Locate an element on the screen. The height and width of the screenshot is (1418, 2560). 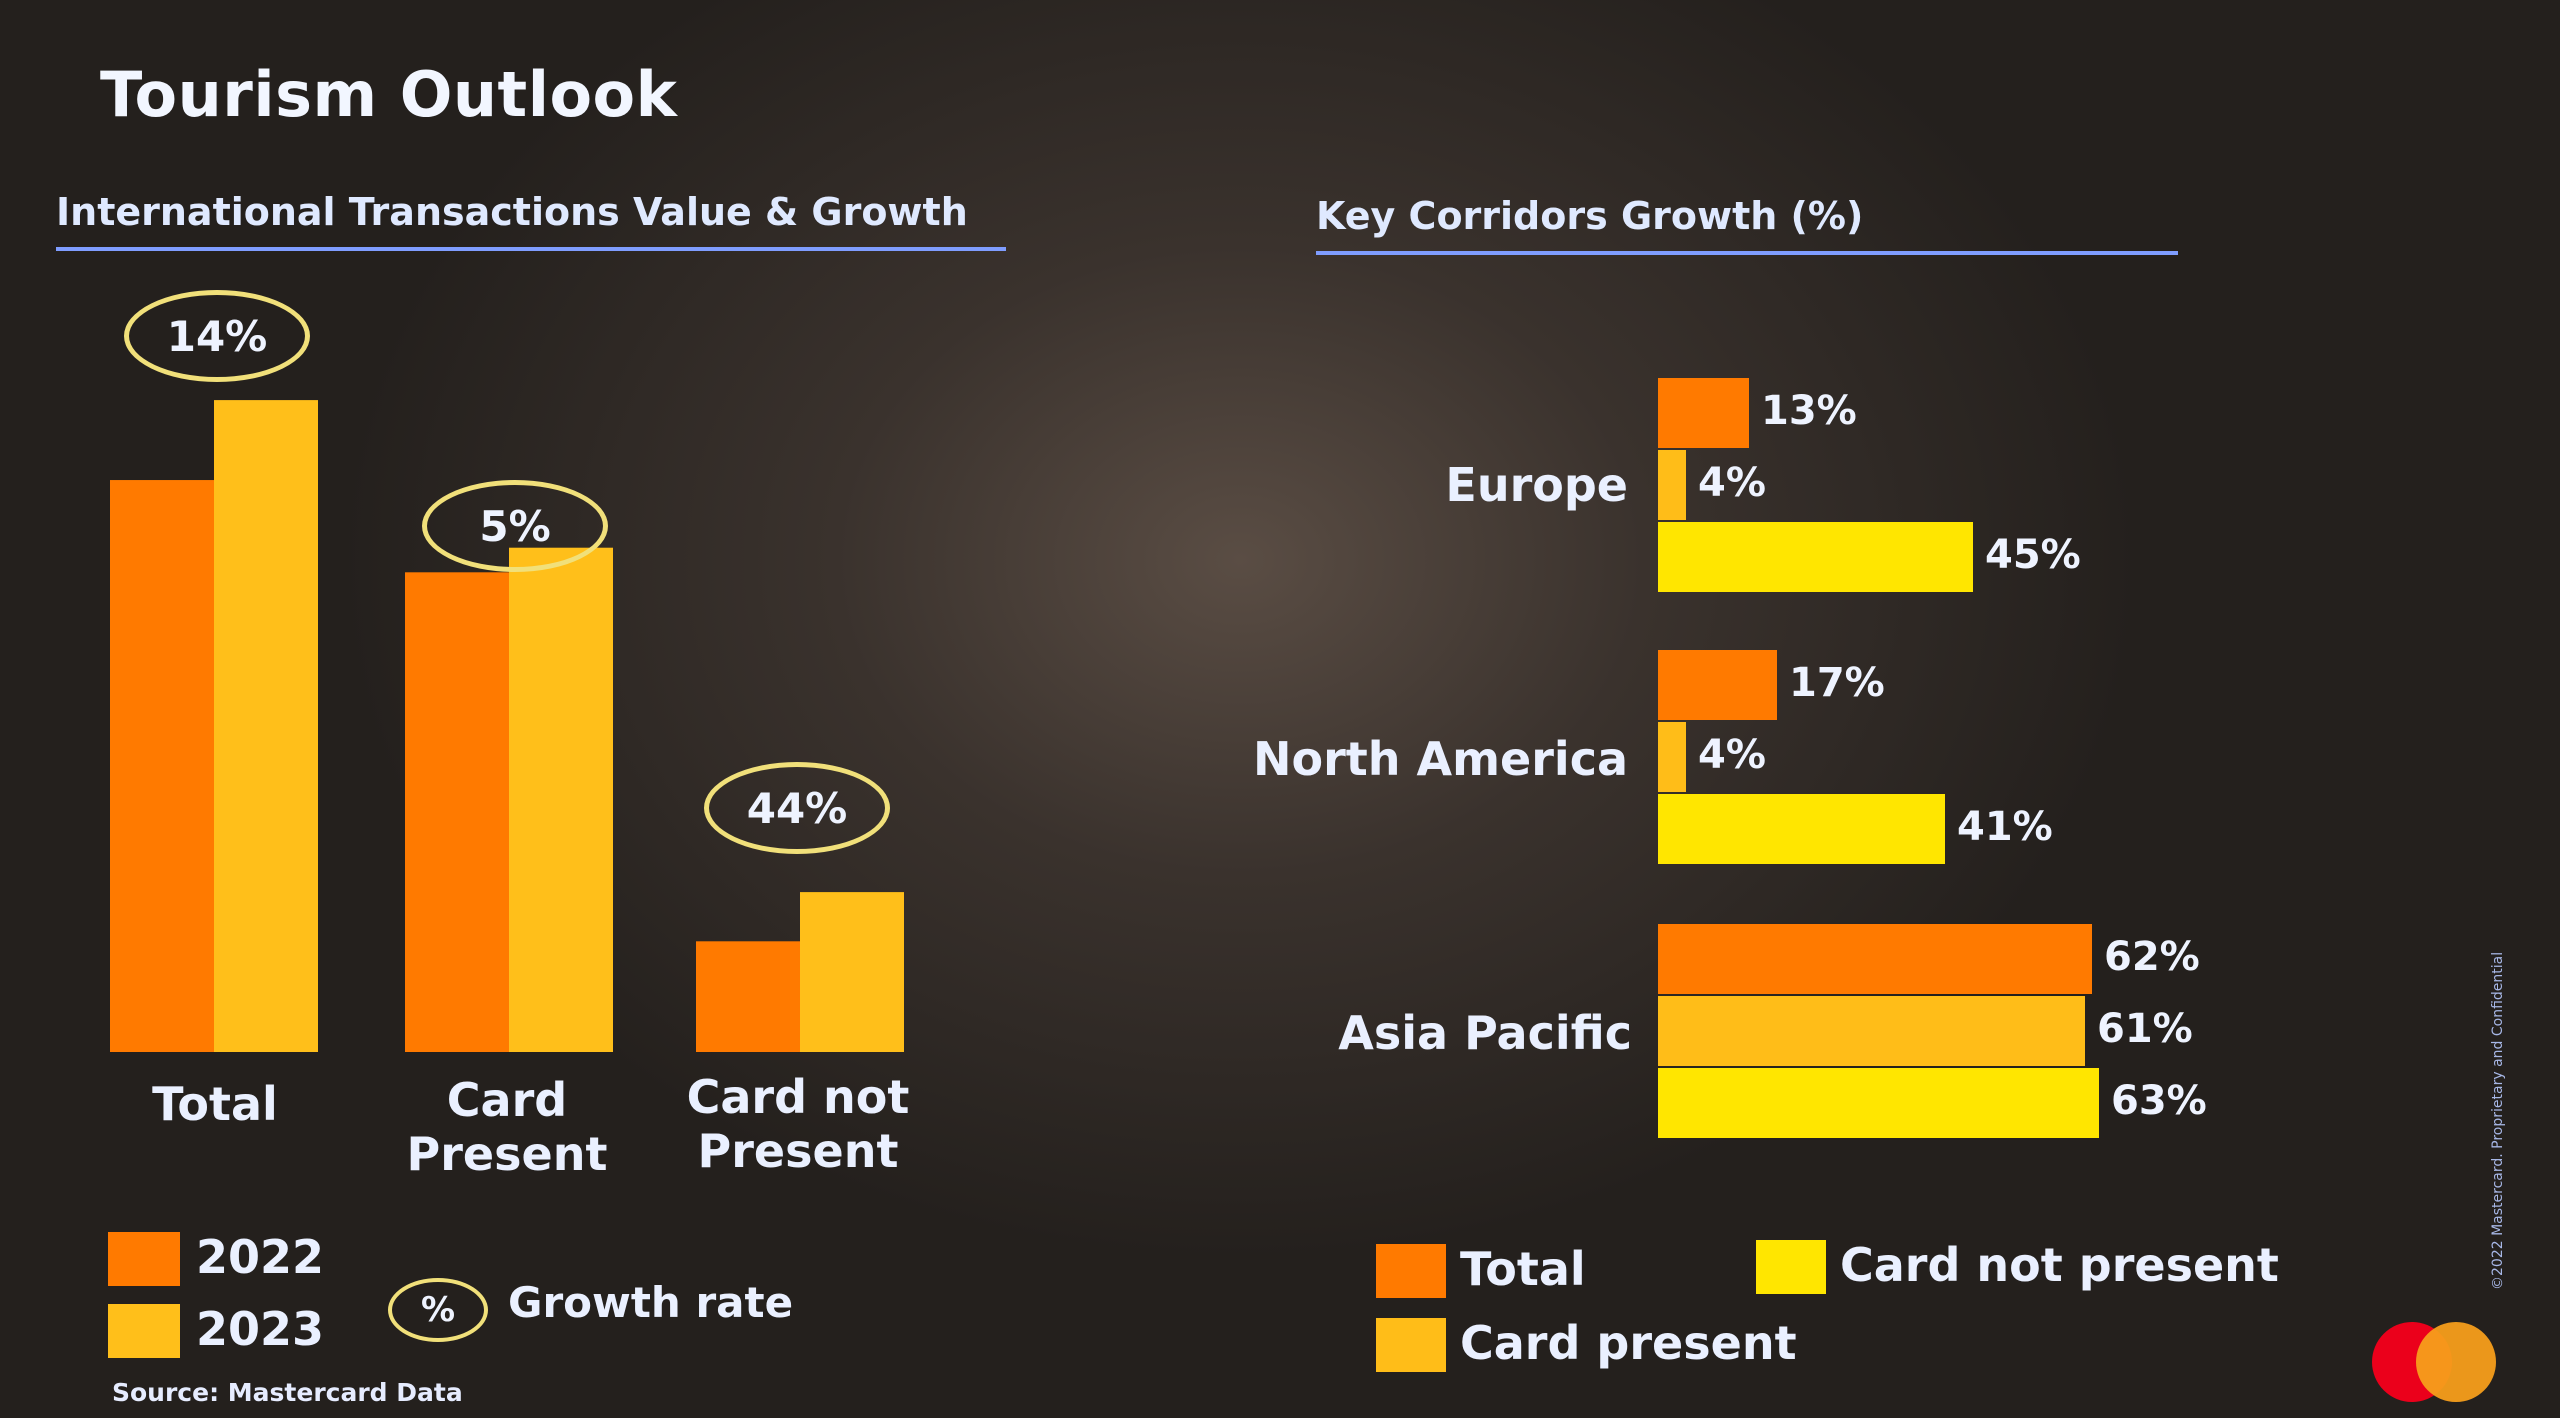
hbar-card-present-asia-pacific is located at coordinates (1871, 1031).